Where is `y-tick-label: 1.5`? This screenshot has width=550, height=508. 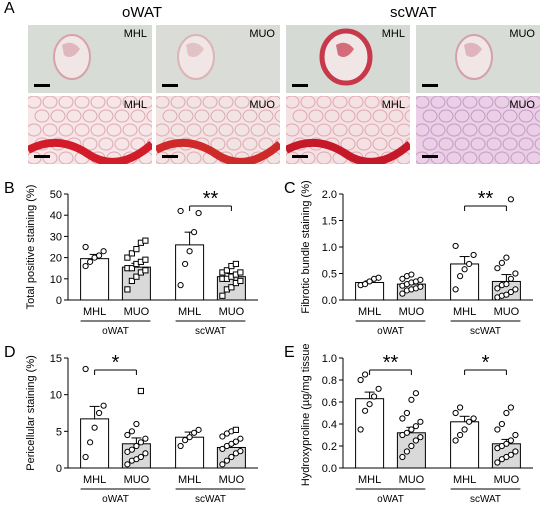 y-tick-label: 1.5 is located at coordinates (329, 222).